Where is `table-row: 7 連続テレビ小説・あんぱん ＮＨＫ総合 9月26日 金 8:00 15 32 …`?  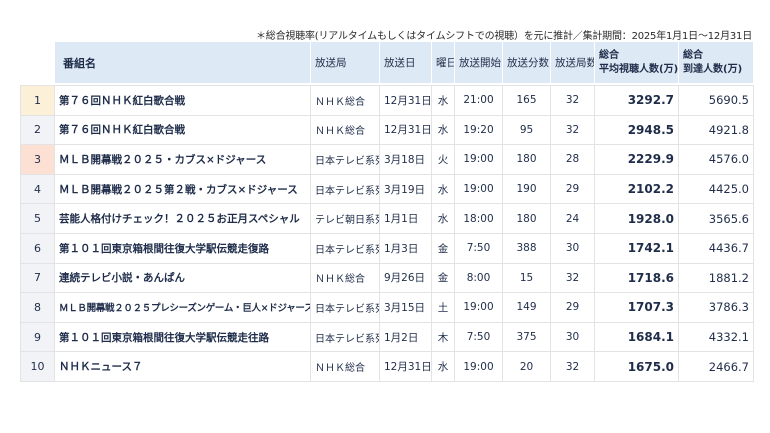 table-row: 7 連続テレビ小説・あんぱん ＮＨＫ総合 9月26日 金 8:00 15 32 … is located at coordinates (387, 278).